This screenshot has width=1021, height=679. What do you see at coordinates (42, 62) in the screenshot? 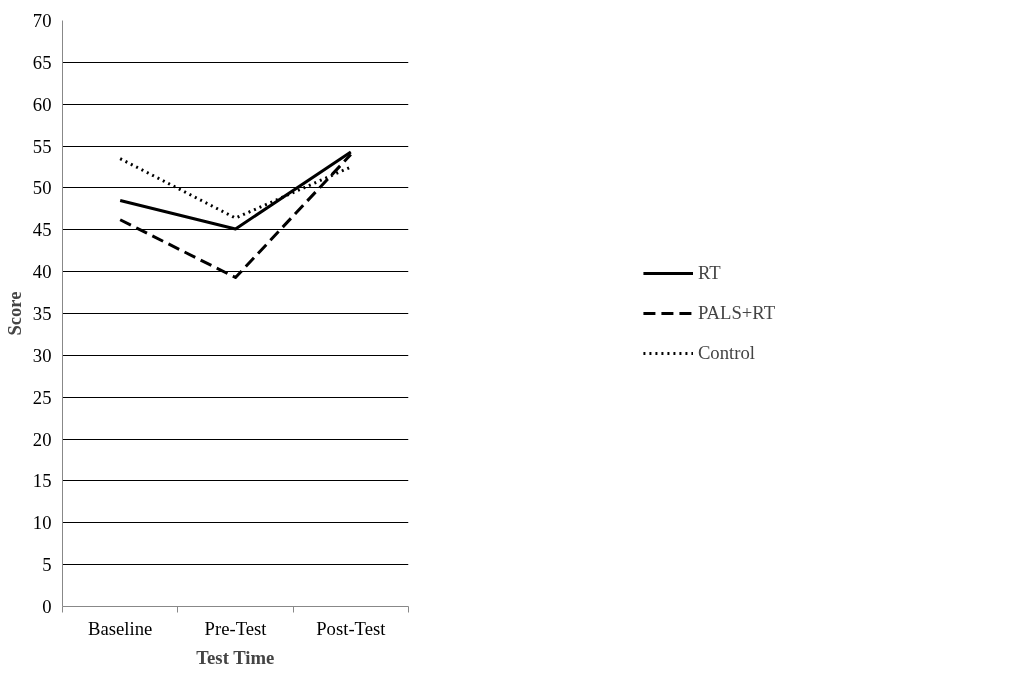
I see `y-tick-label: 65` at bounding box center [42, 62].